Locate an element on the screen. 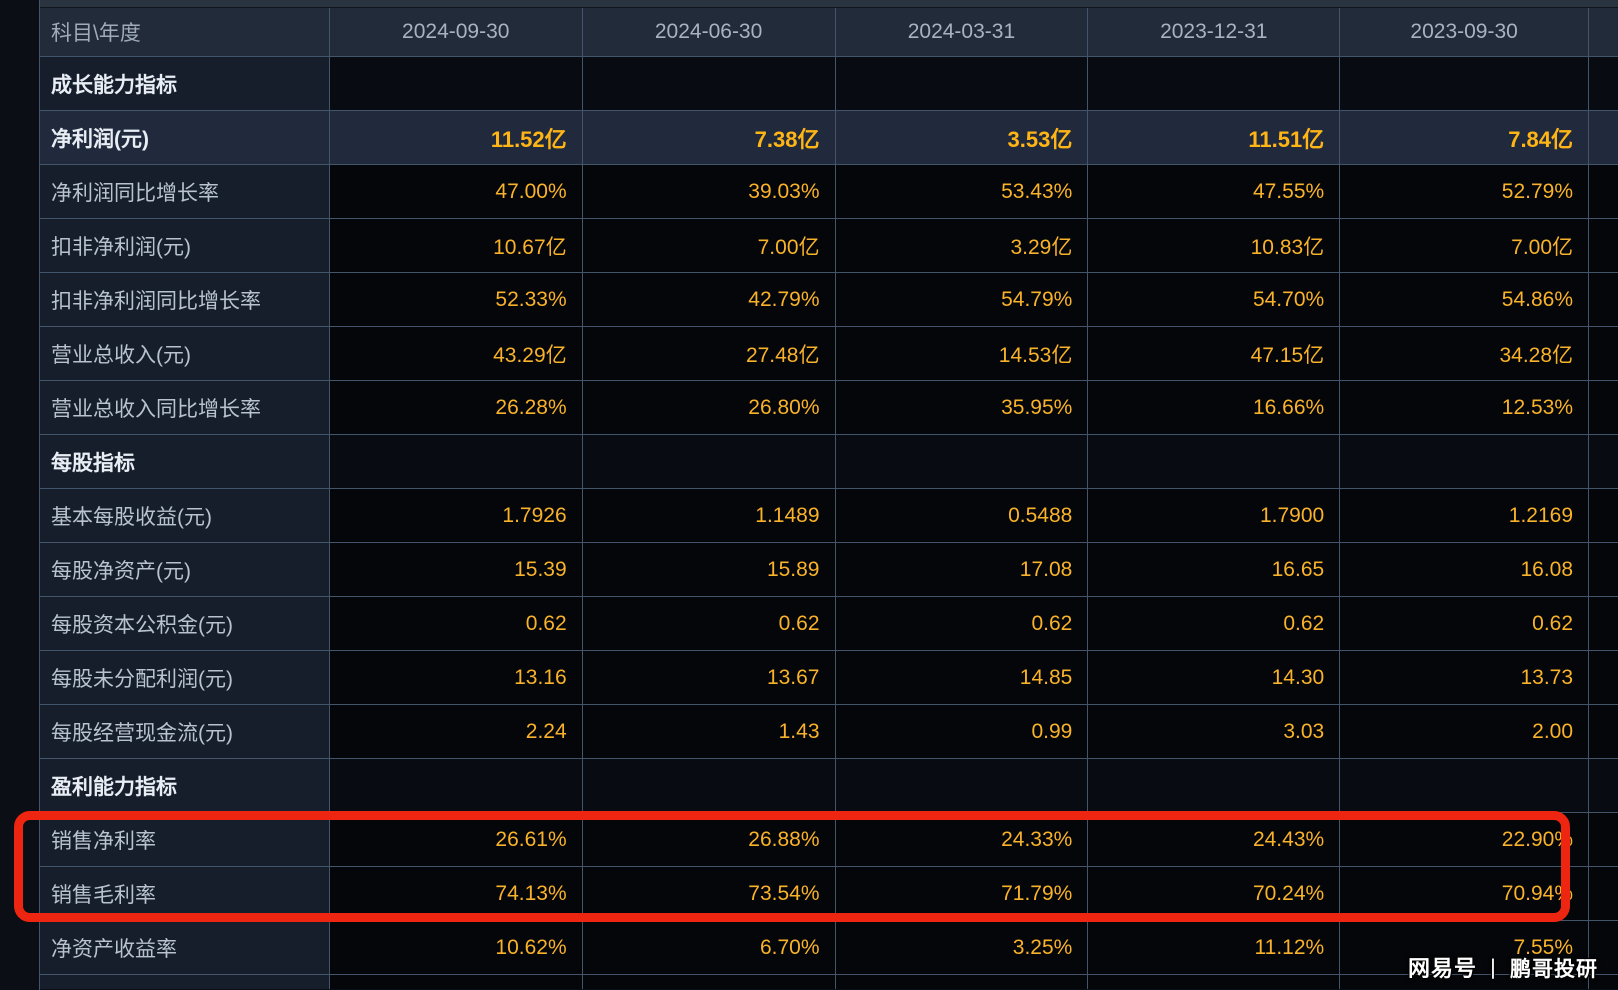 The width and height of the screenshot is (1618, 990). table-row-clipped is located at coordinates (829, 982).